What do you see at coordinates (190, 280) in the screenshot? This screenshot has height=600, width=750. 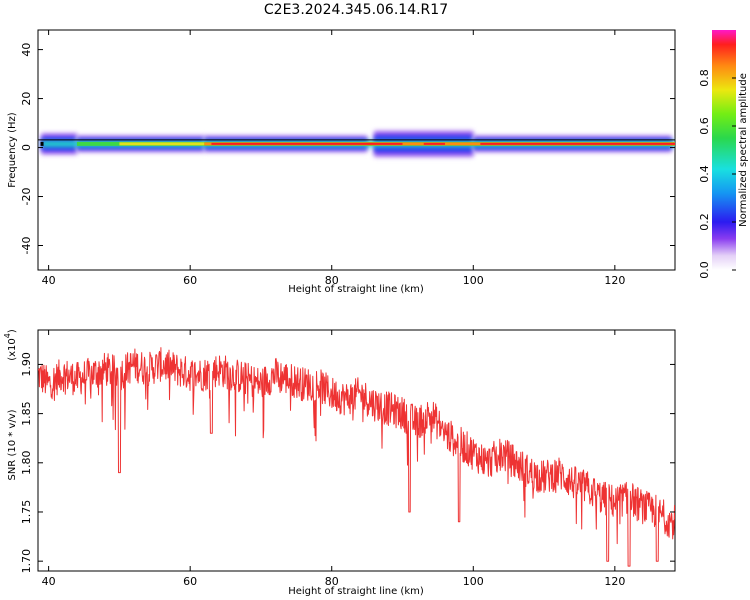 I see `top-x-tick-label: 60` at bounding box center [190, 280].